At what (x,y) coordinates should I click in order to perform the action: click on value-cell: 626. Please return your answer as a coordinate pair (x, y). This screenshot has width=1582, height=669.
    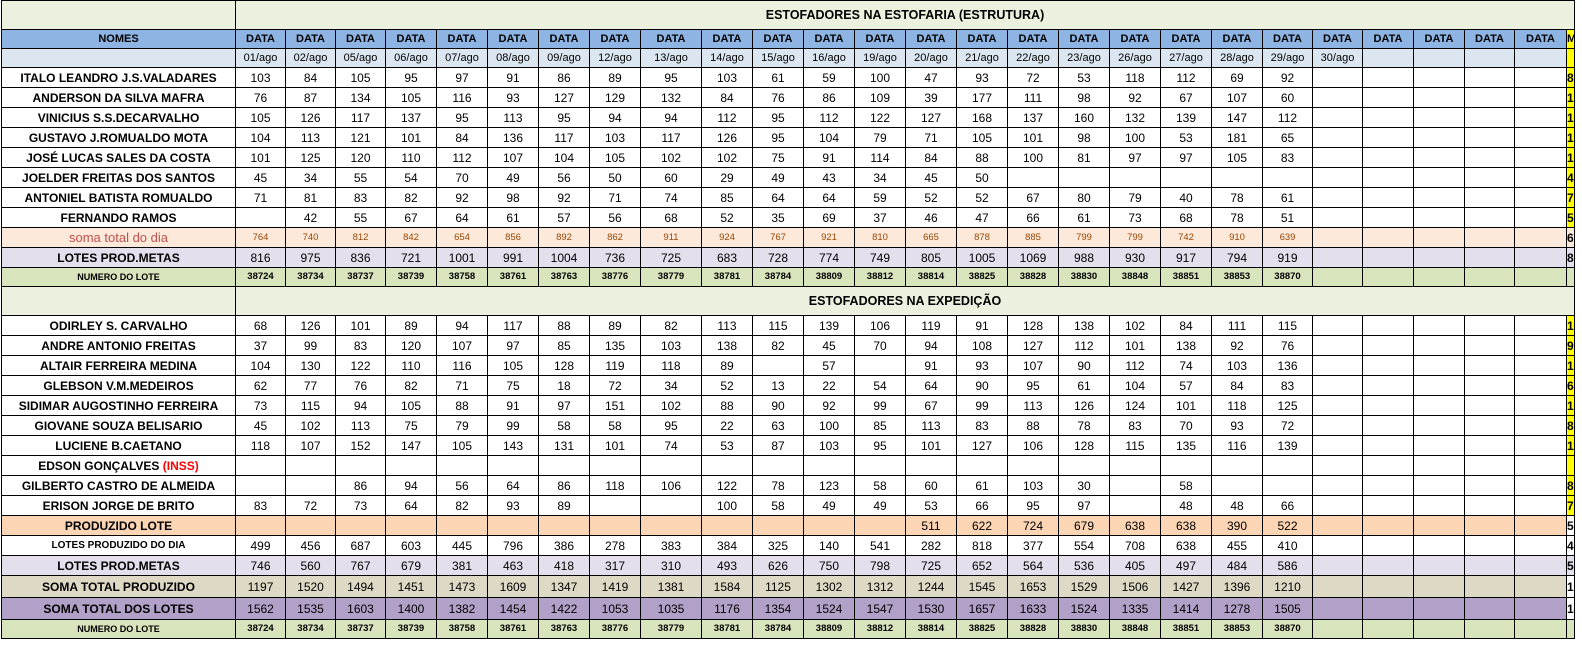
    Looking at the image, I should click on (778, 565).